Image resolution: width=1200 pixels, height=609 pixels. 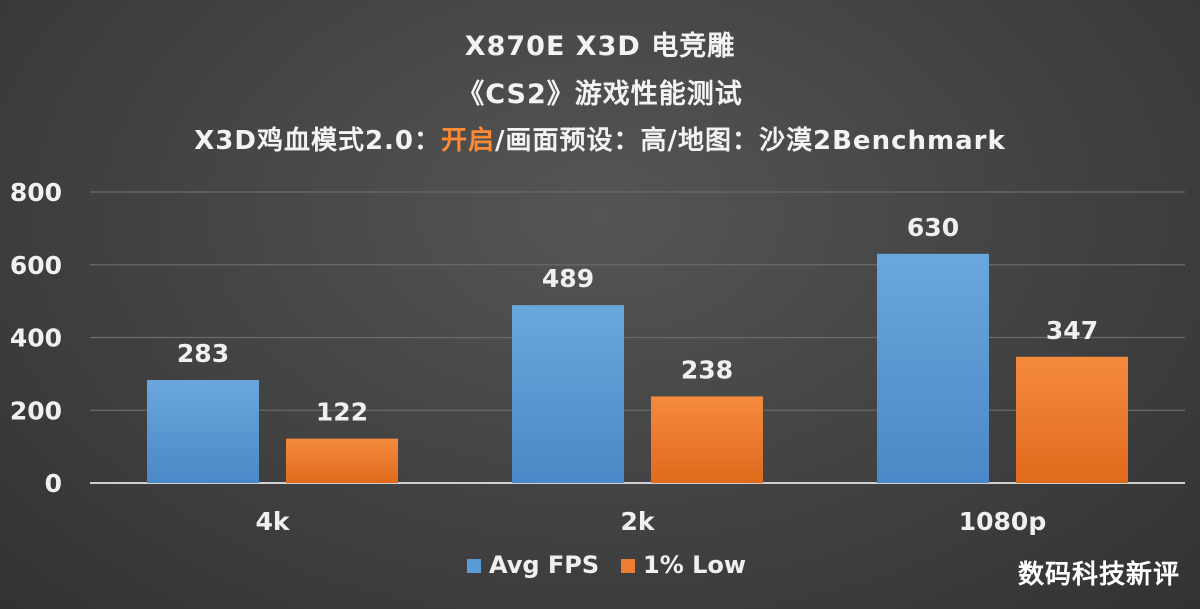 I want to click on chart-settings-line: X3D鸡血模式2.0：开启/画面预设：高/地图：沙漠2Benchmark, so click(x=600, y=138).